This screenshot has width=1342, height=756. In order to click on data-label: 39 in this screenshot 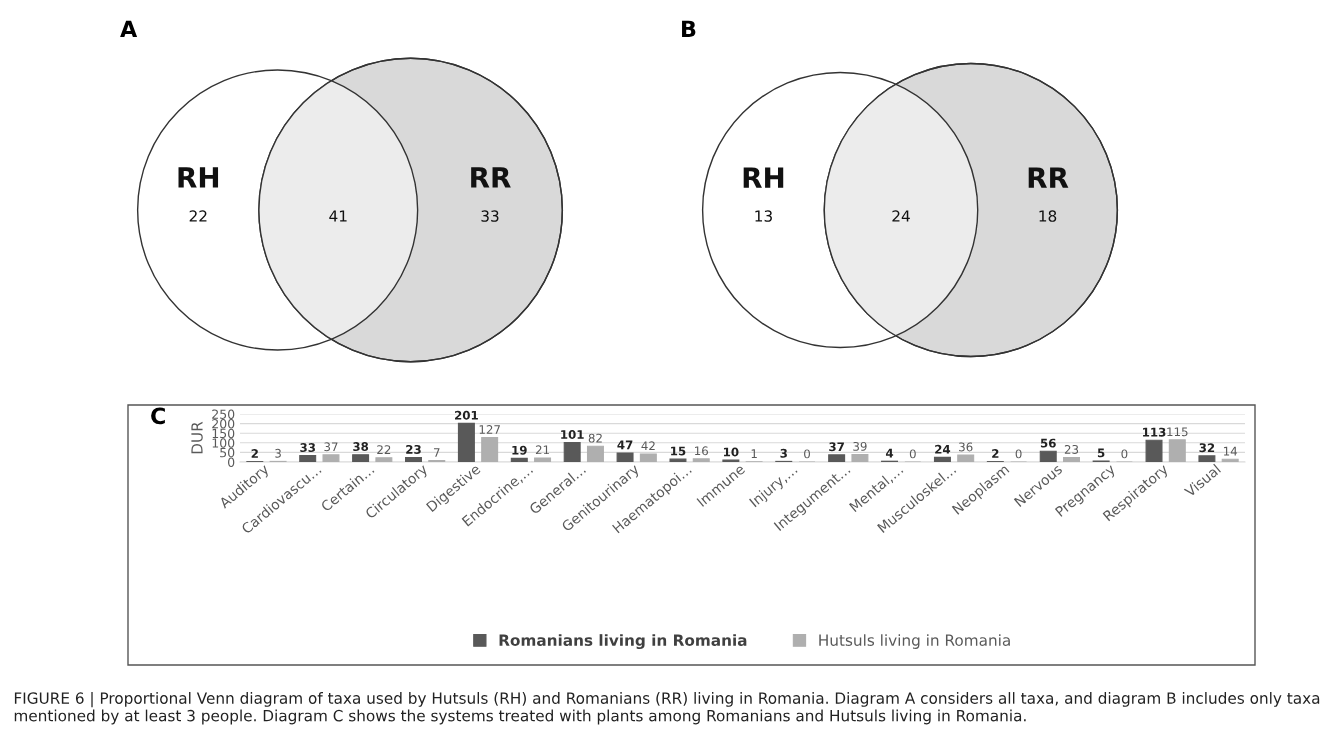, I will do `click(860, 446)`.